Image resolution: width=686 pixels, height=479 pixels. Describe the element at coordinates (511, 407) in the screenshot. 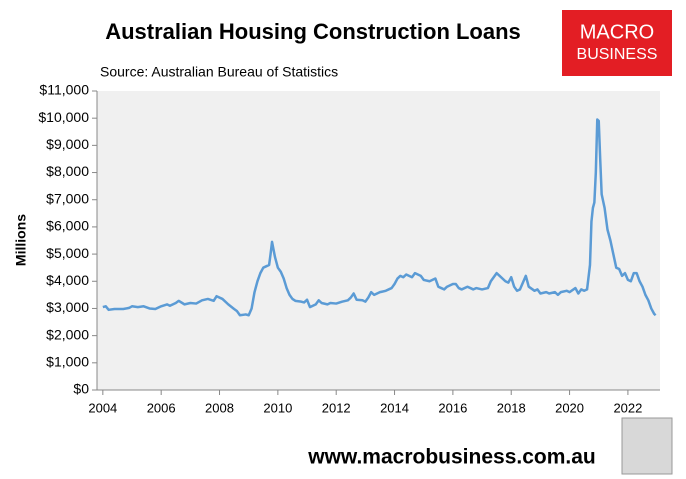

I see `x-tick-label: 2018` at that location.